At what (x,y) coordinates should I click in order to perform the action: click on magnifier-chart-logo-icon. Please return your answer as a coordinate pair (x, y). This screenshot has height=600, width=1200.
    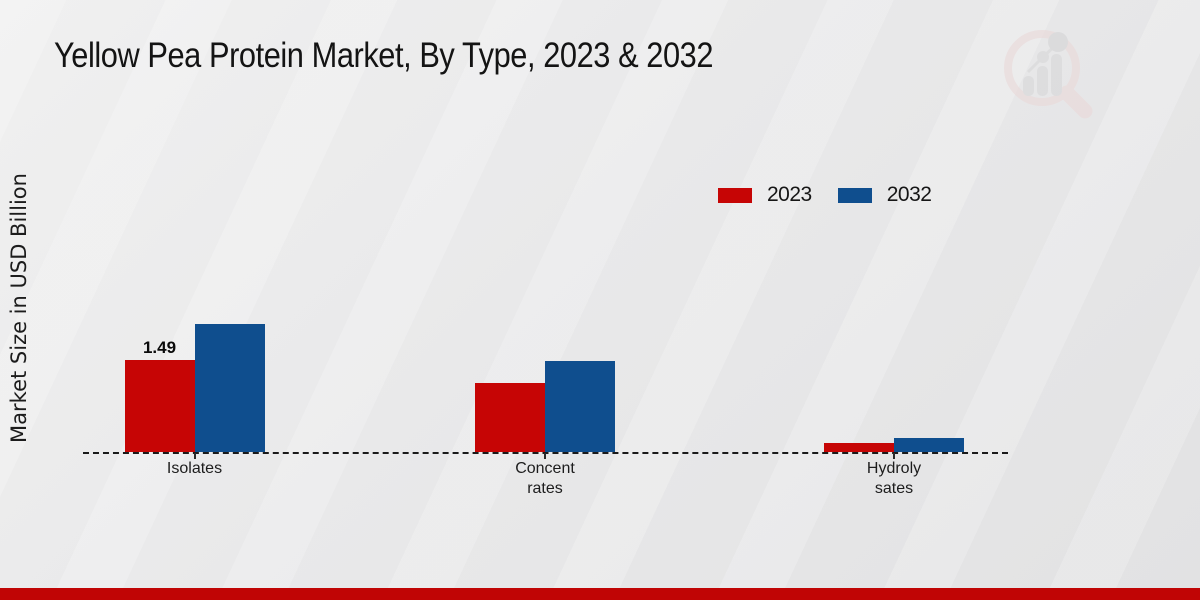
    Looking at the image, I should click on (1048, 74).